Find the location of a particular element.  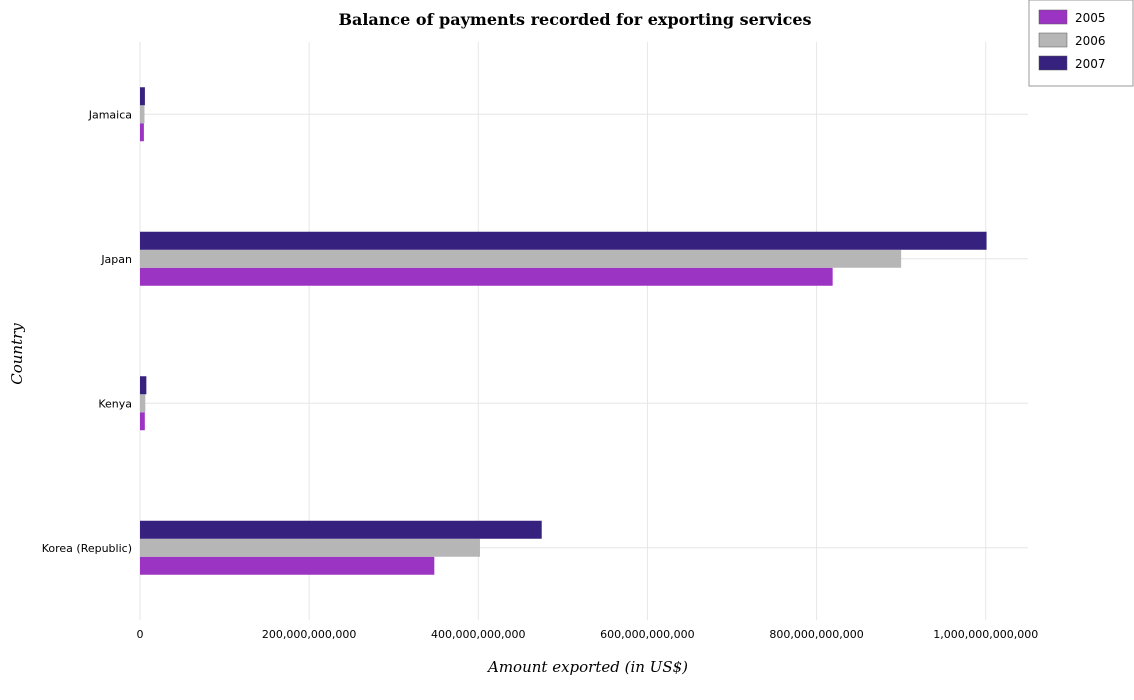

x-tick-label: 600,000,000,000 is located at coordinates (647, 634).